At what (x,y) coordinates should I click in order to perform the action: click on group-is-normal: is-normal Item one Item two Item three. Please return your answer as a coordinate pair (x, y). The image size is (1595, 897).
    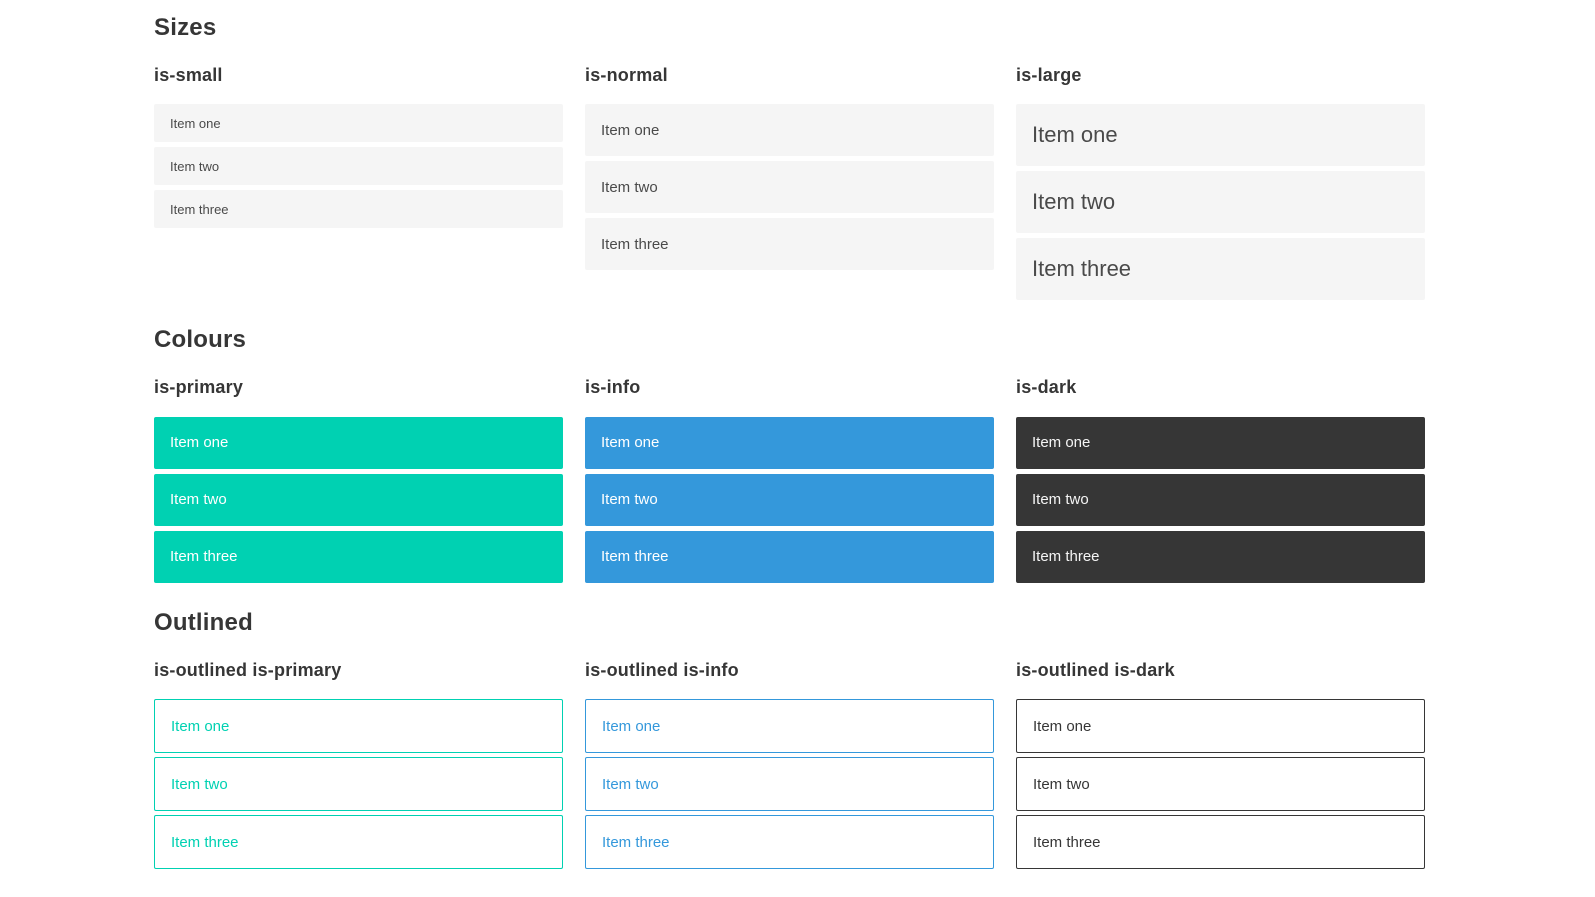
    Looking at the image, I should click on (789, 168).